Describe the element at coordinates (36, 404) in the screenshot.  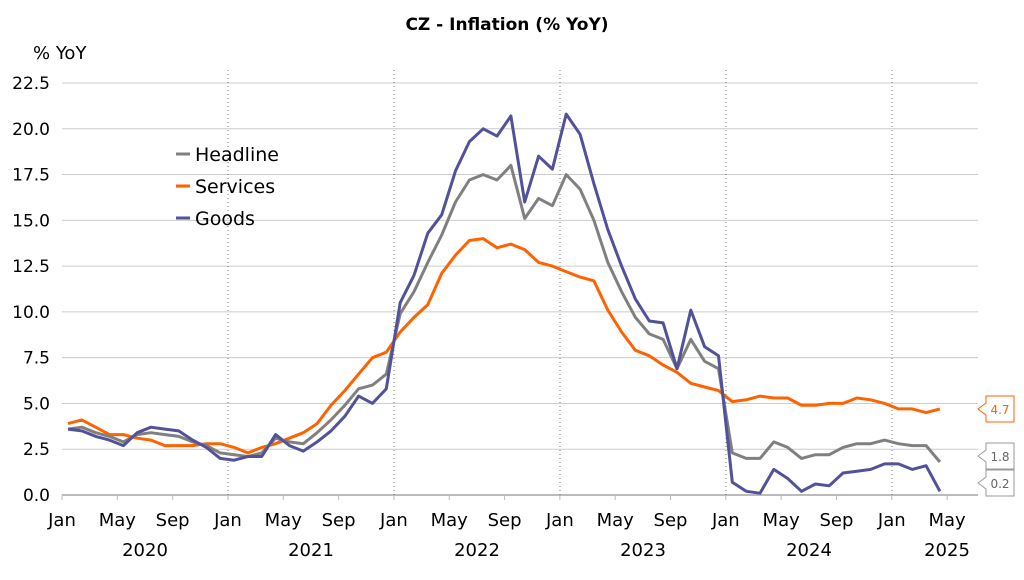
I see `y-tick-label: 5.0` at that location.